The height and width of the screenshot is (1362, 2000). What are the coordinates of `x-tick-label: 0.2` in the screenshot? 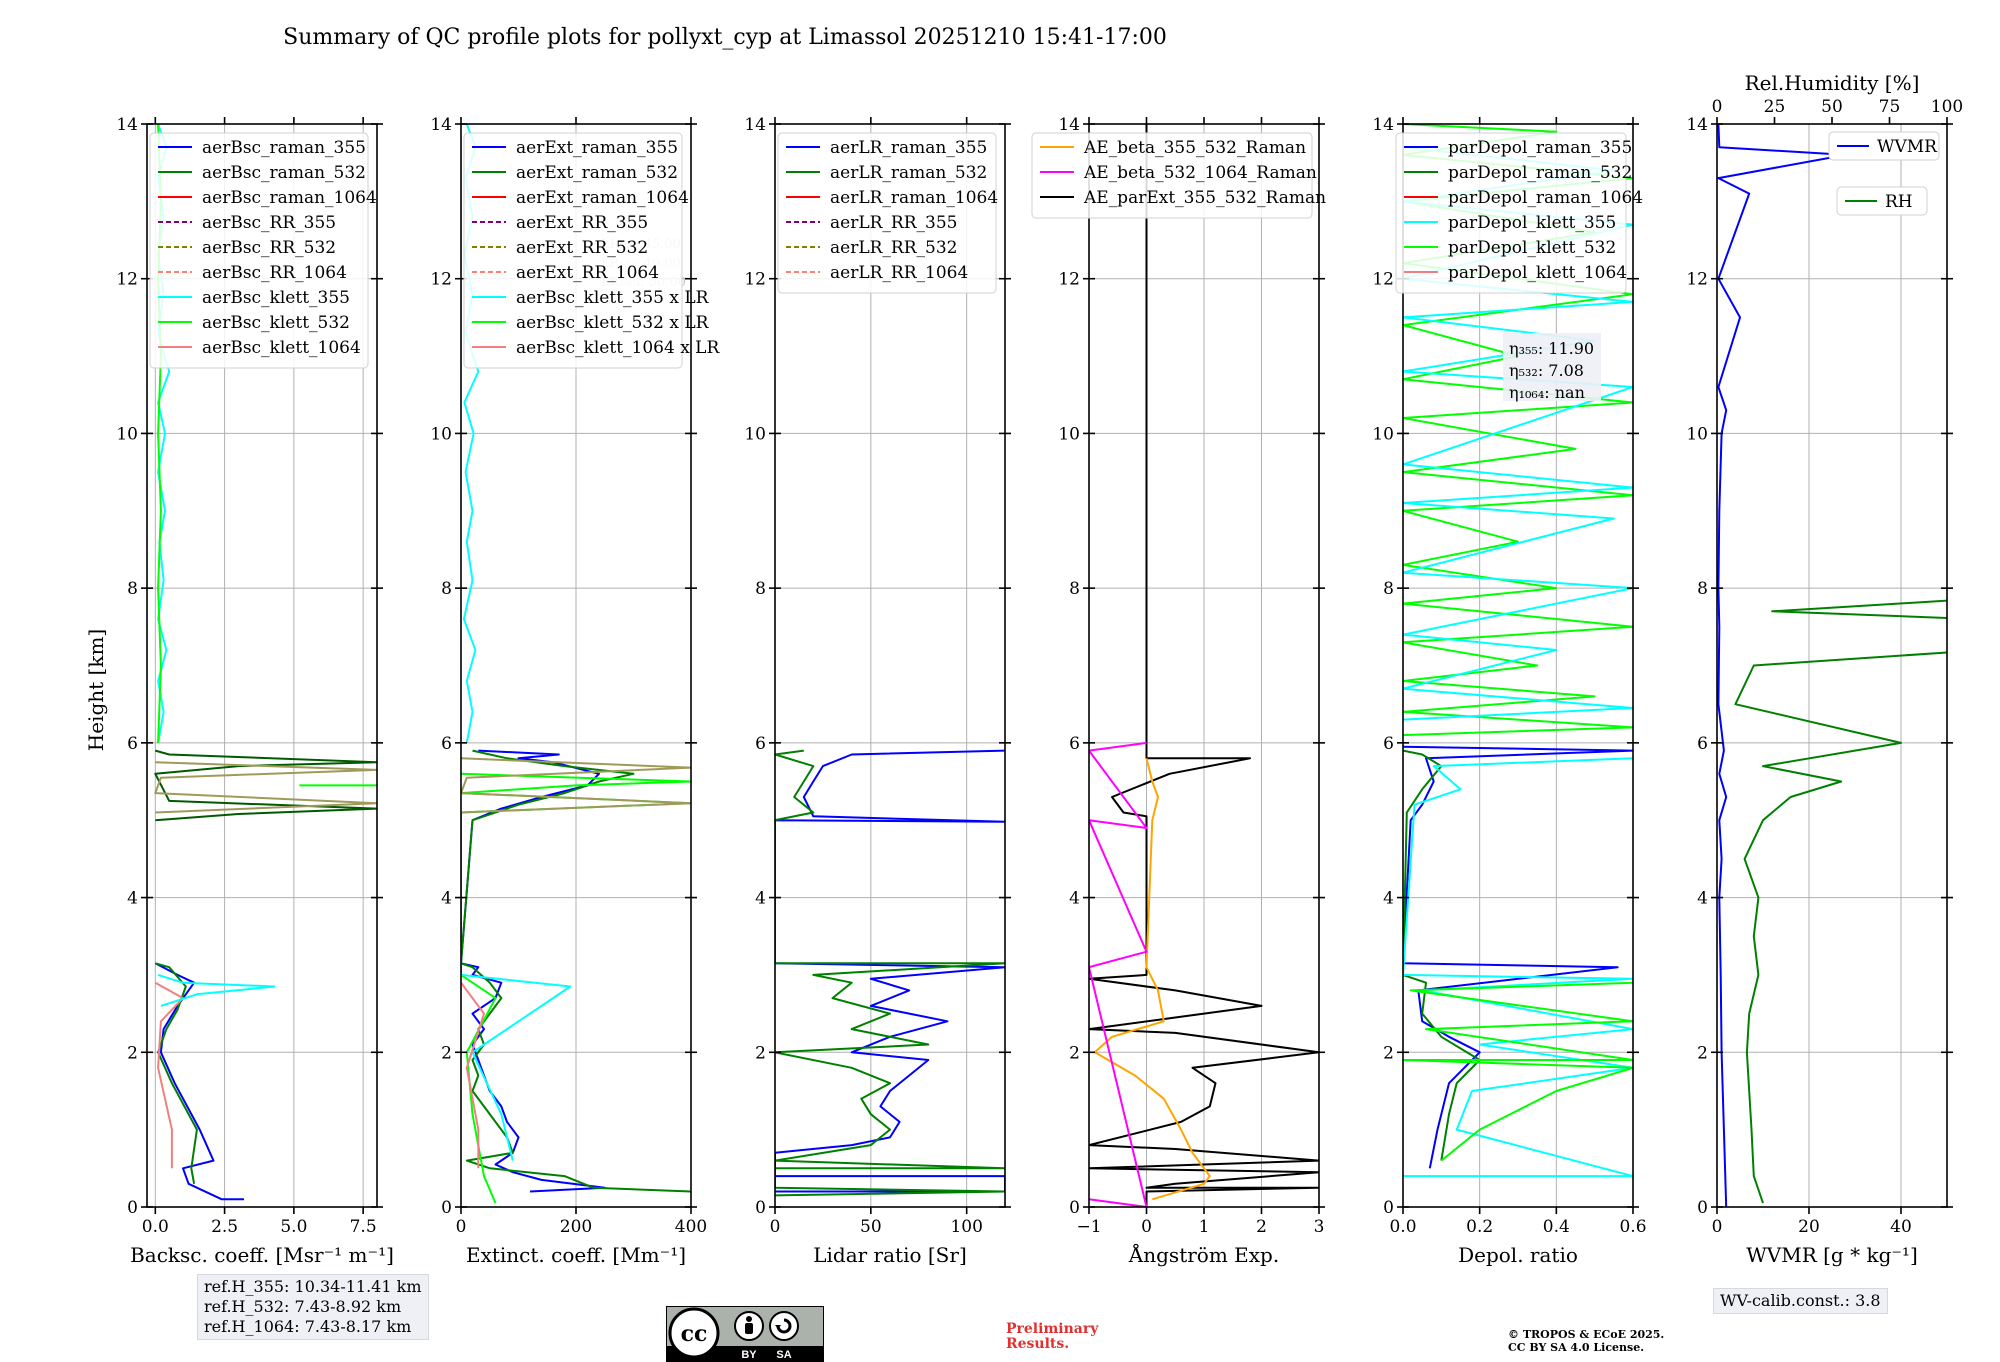 It's located at (1479, 1227).